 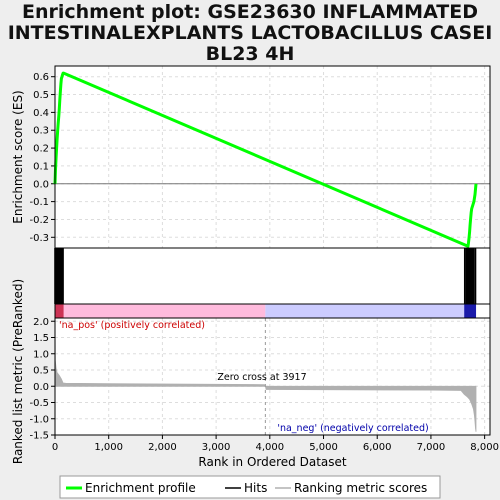 I want to click on colorbar-negative-extreme, so click(x=470, y=311).